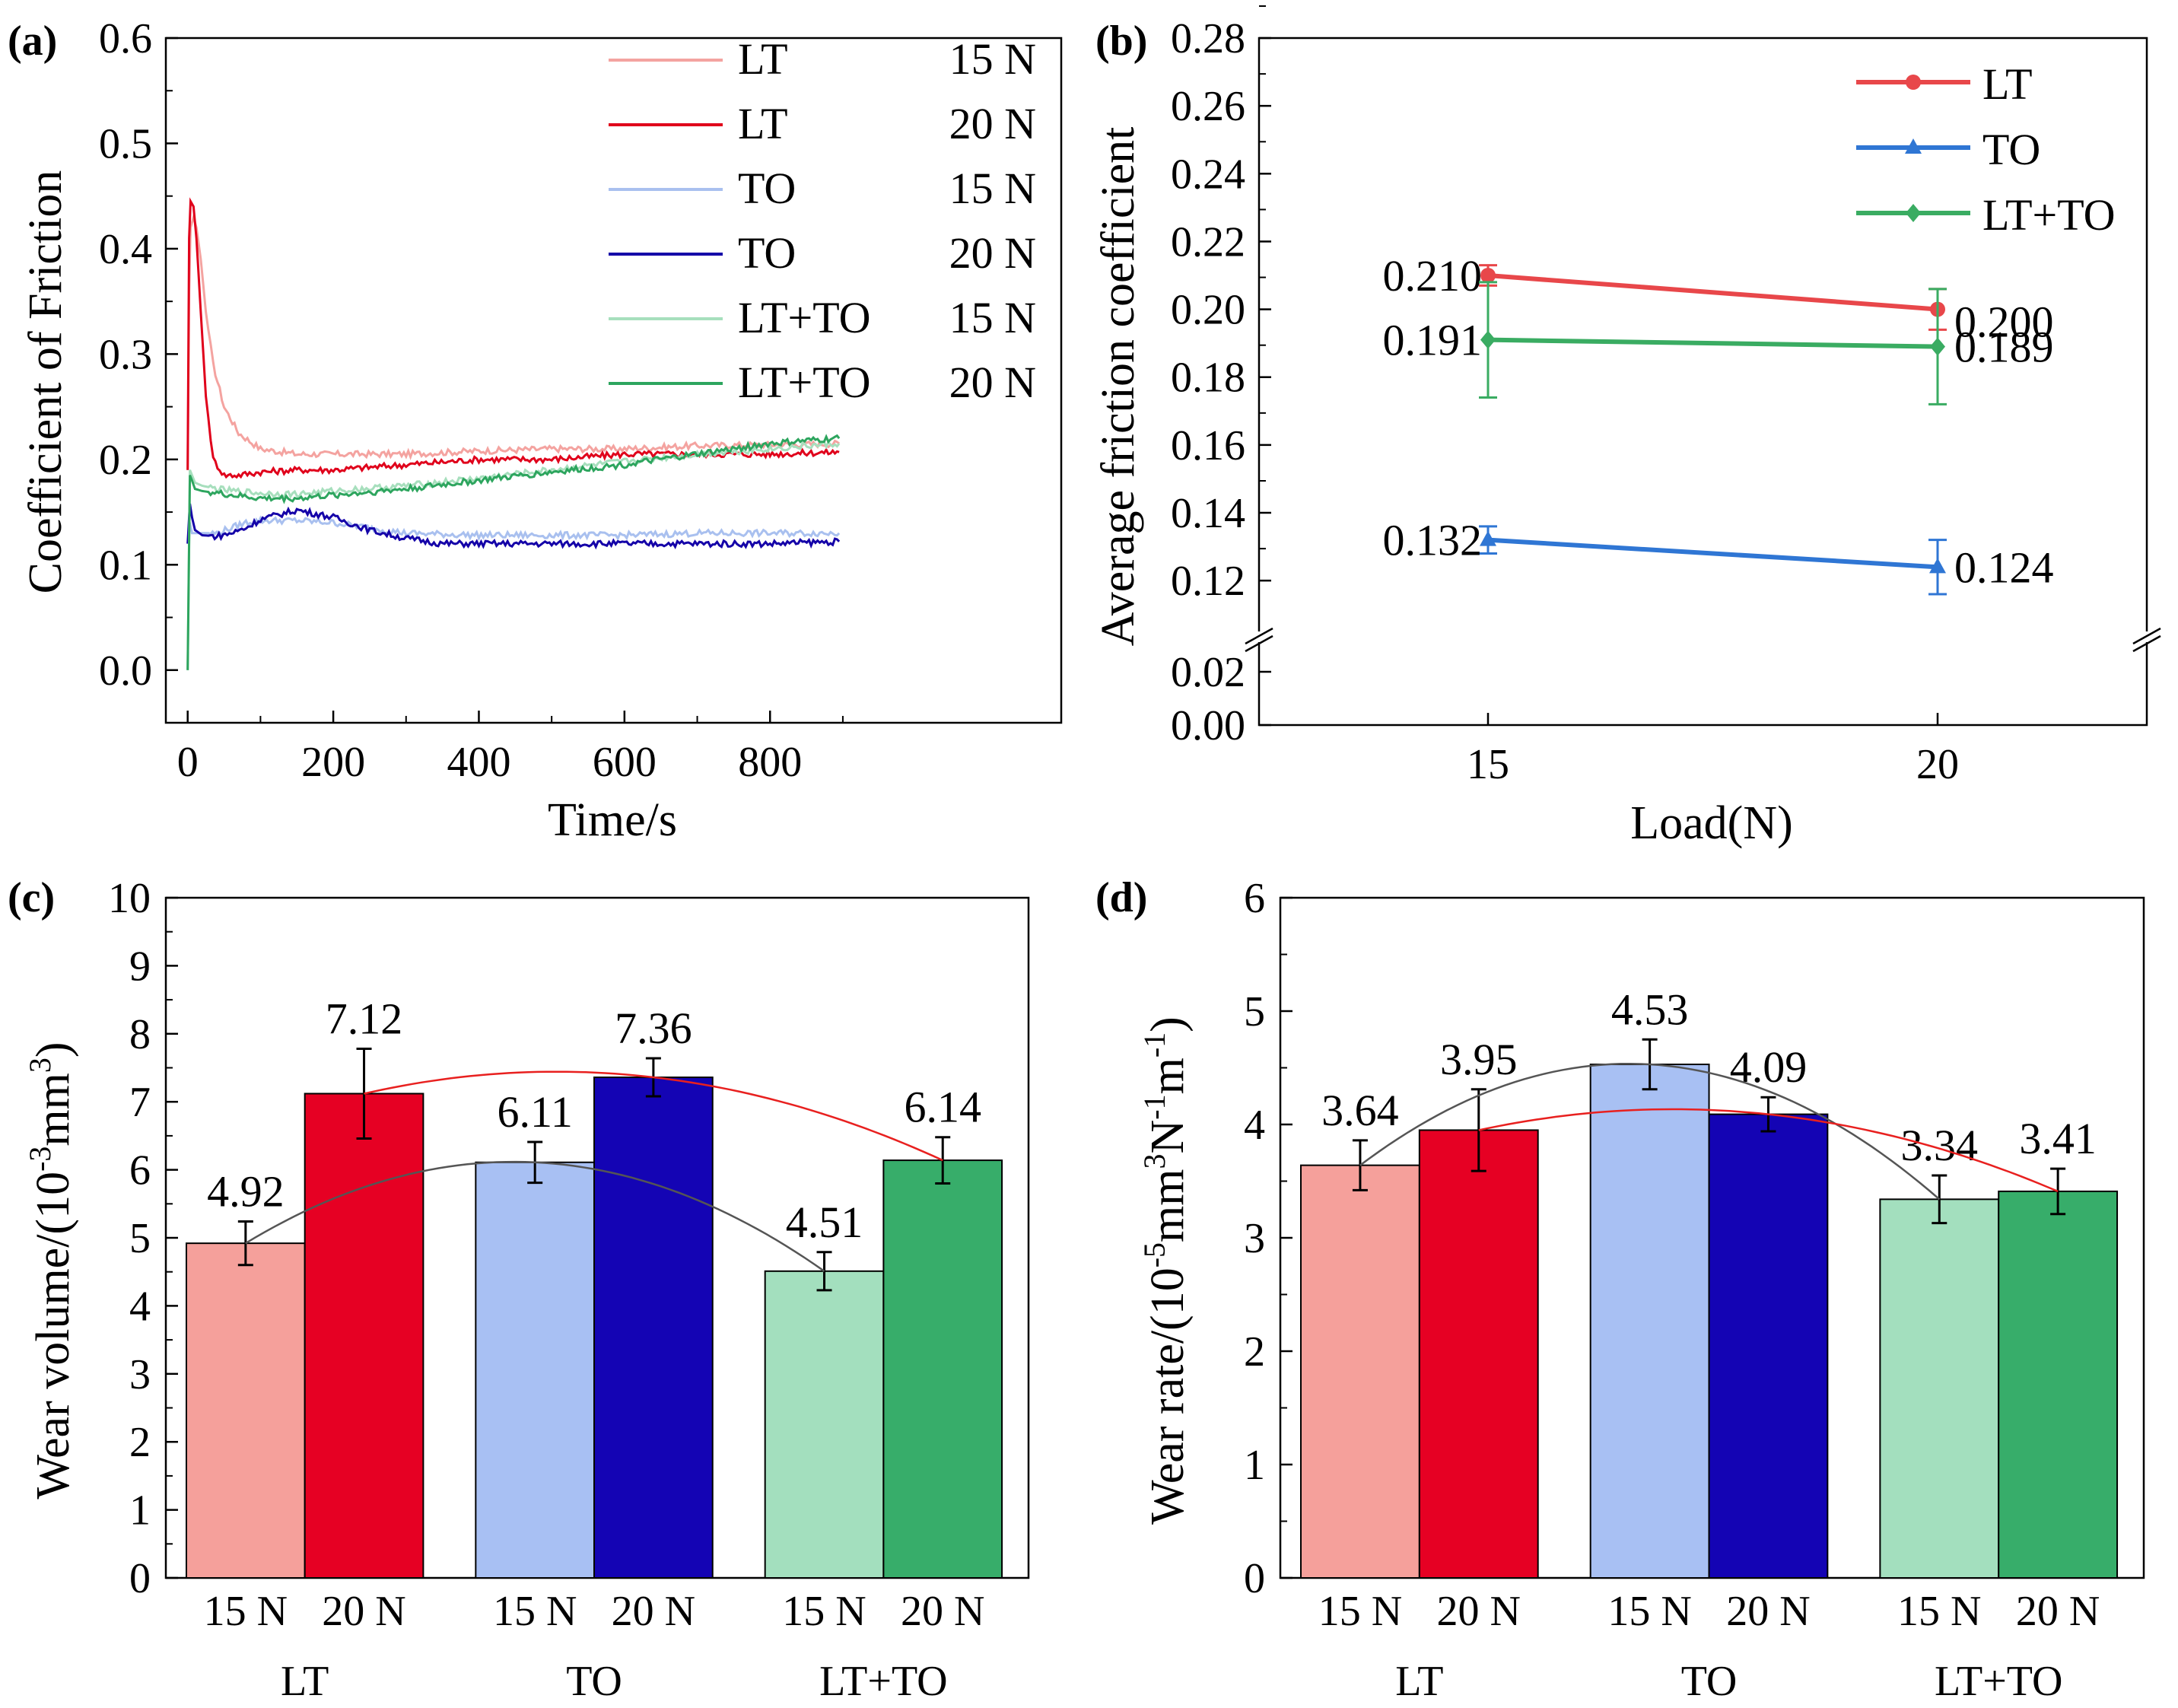 The height and width of the screenshot is (1708, 2178). I want to click on panel-d-y-label-end: ), so click(1168, 1024).